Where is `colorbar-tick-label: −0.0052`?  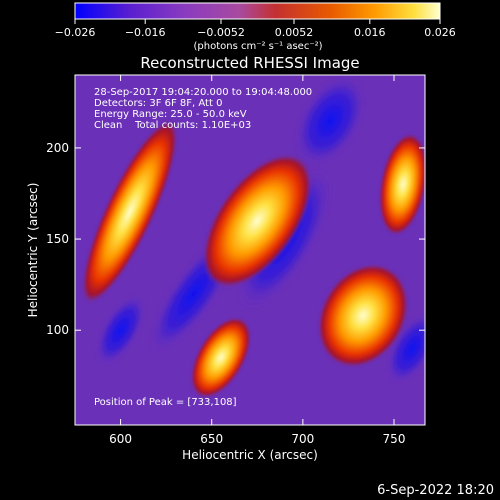 colorbar-tick-label: −0.0052 is located at coordinates (221, 32).